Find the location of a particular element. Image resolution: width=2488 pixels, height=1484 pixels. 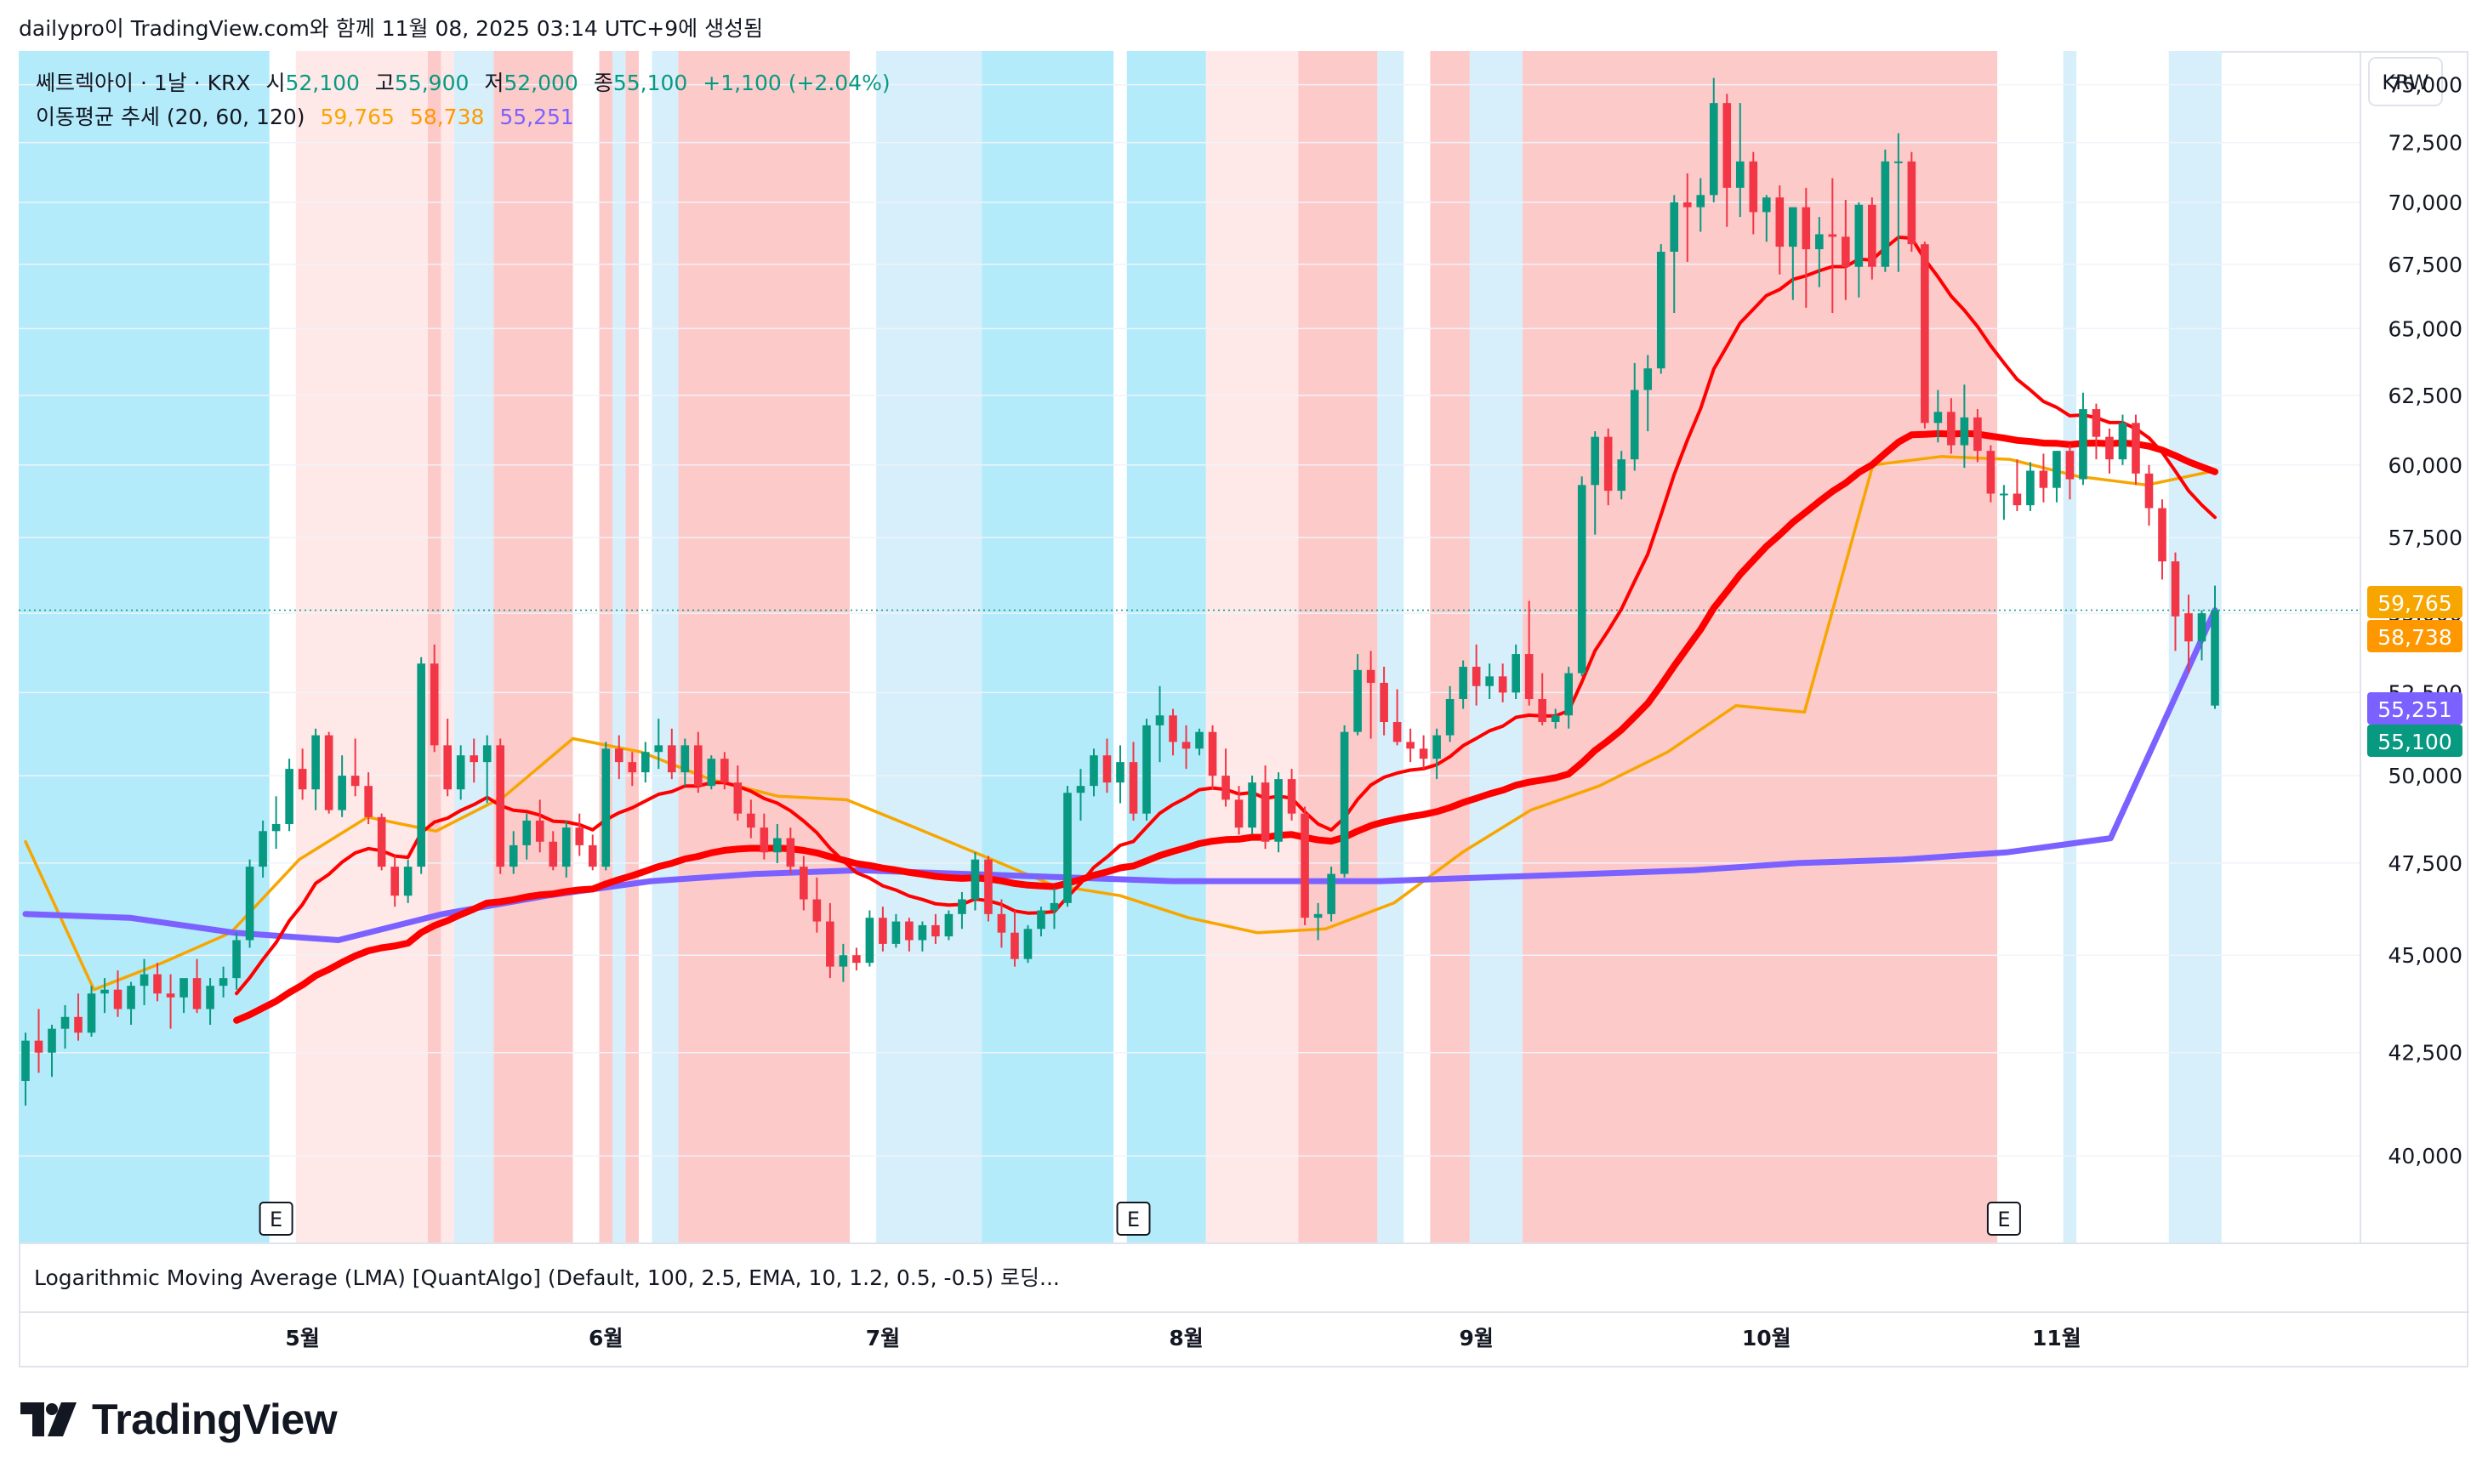

price-label-text: 59,765 is located at coordinates (2414, 603).